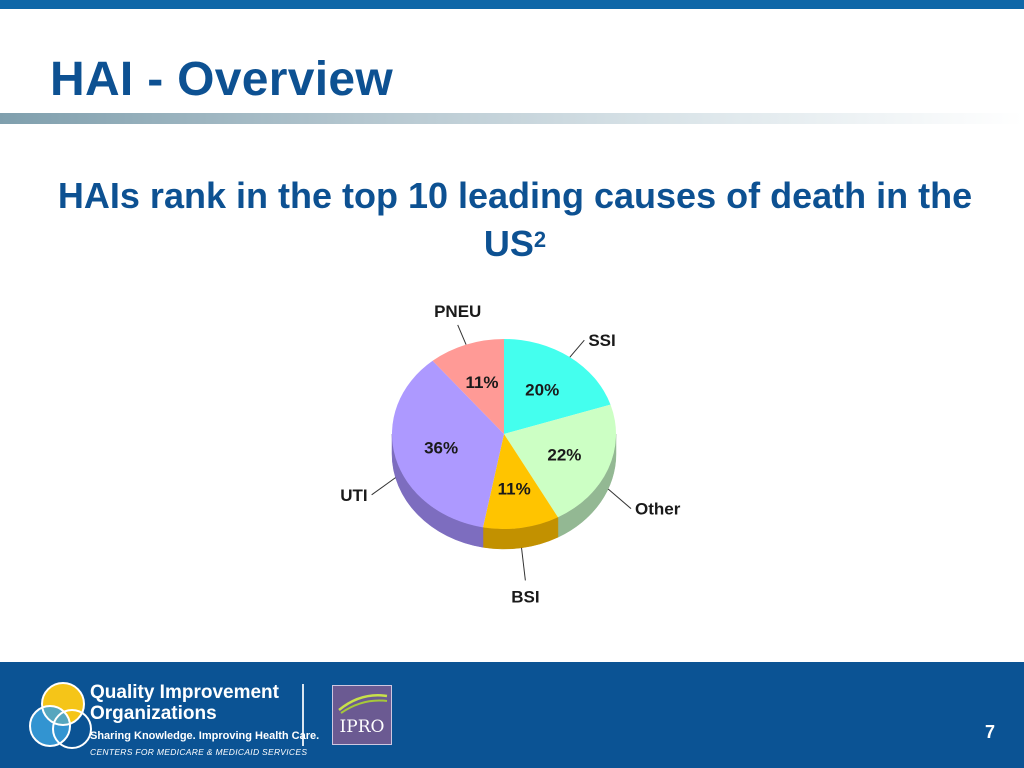 This screenshot has width=1024, height=768. Describe the element at coordinates (619, 499) in the screenshot. I see `pie-leader-line-other` at that location.